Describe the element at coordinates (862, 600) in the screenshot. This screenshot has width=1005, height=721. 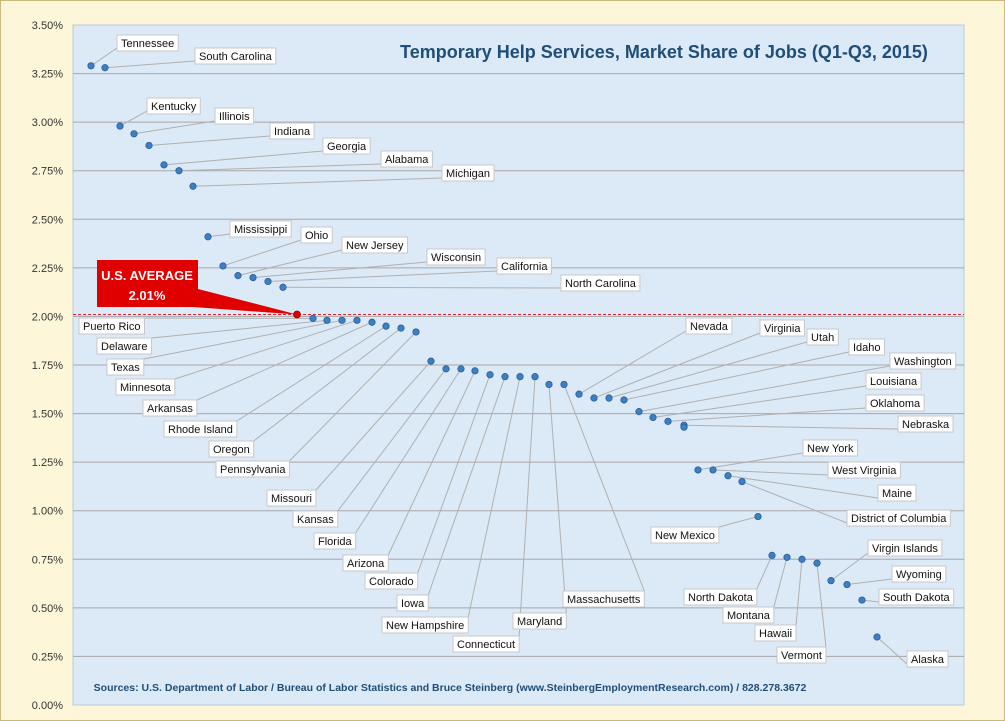
I see `point-south-dakota` at that location.